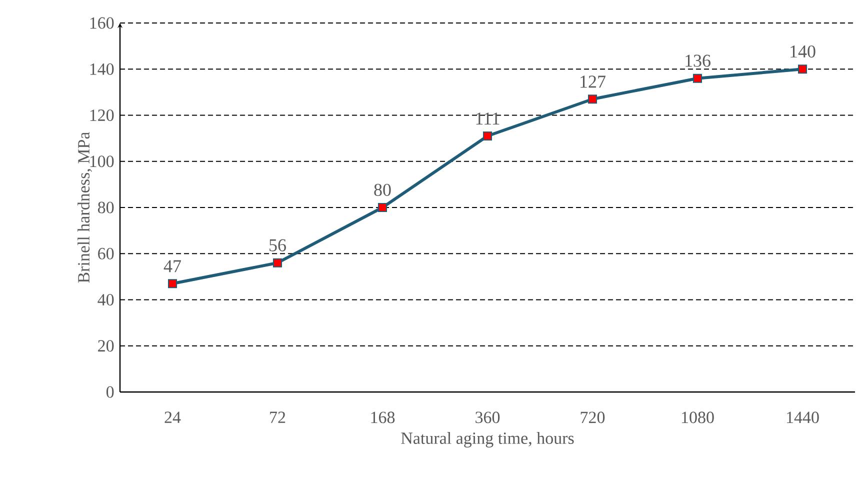 The width and height of the screenshot is (861, 479). What do you see at coordinates (488, 118) in the screenshot?
I see `data-label: 111` at bounding box center [488, 118].